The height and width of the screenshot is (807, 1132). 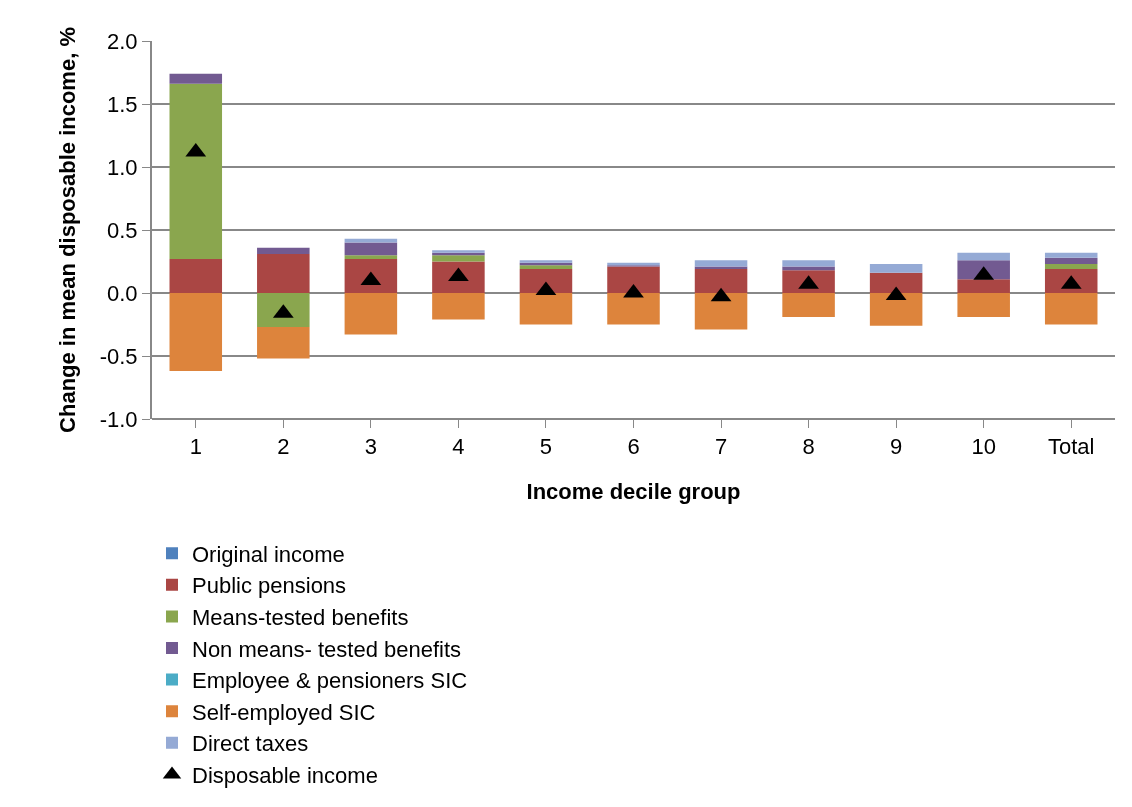 I want to click on legend-label: Non means- tested benefits, so click(x=327, y=649).